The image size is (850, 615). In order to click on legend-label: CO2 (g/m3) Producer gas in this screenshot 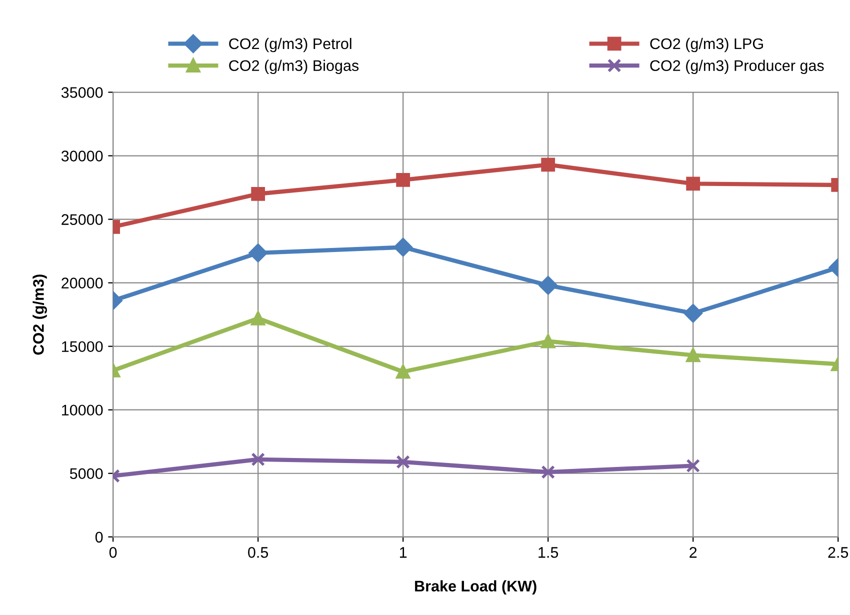, I will do `click(737, 67)`.